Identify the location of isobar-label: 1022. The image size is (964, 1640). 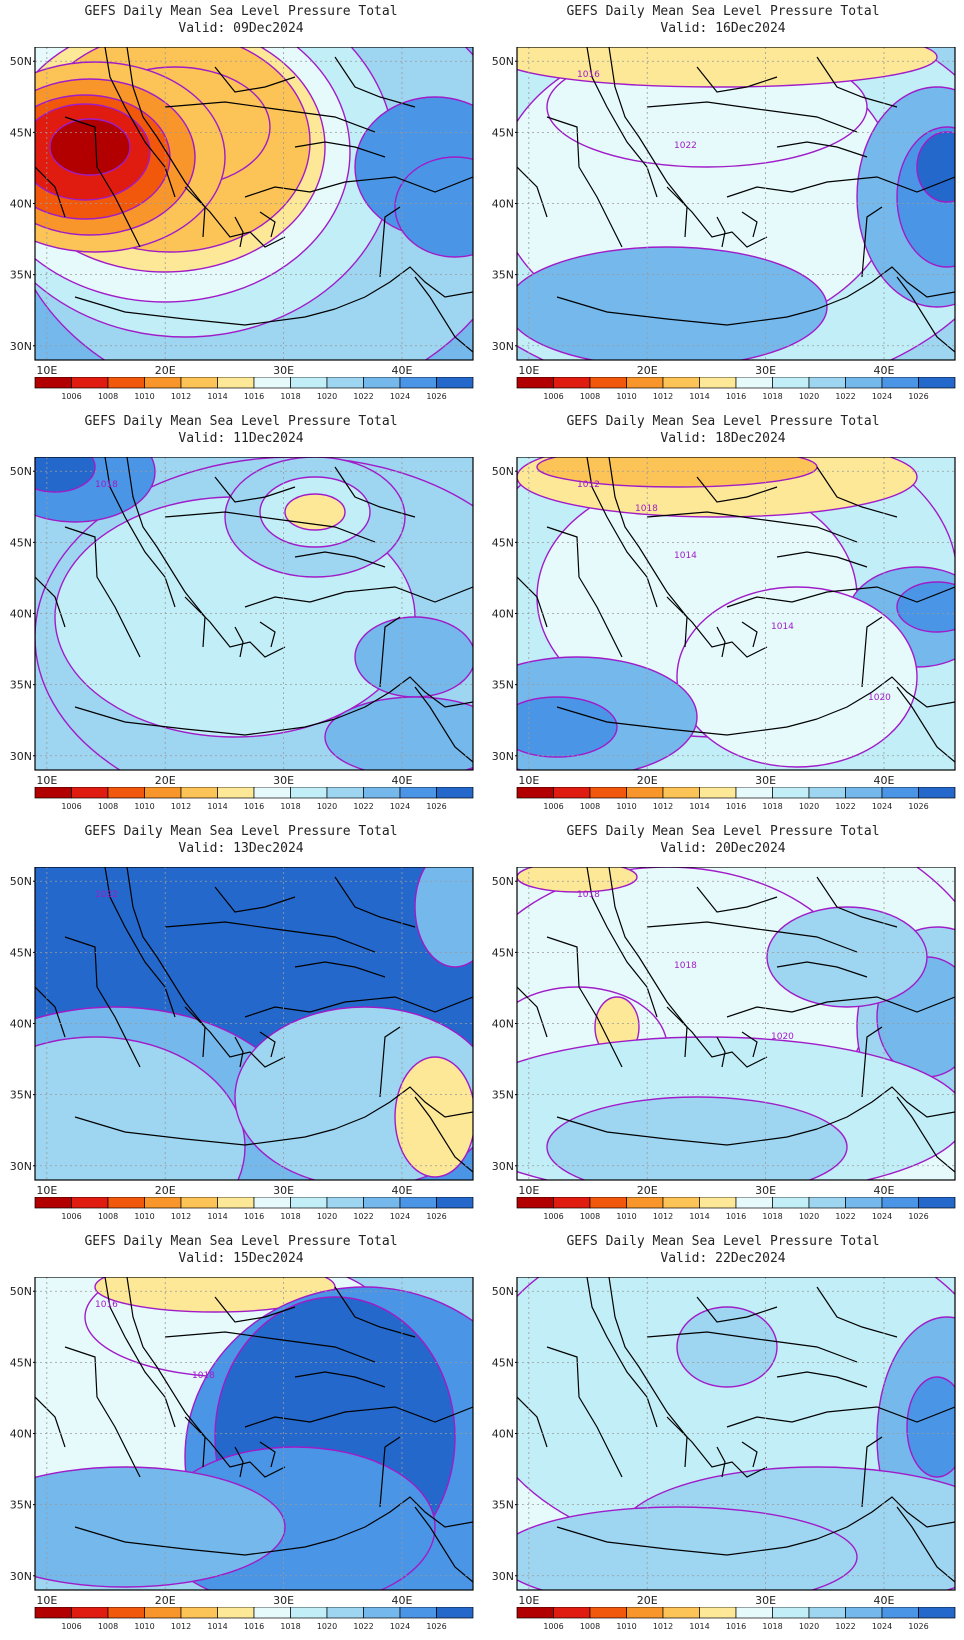
(685, 146).